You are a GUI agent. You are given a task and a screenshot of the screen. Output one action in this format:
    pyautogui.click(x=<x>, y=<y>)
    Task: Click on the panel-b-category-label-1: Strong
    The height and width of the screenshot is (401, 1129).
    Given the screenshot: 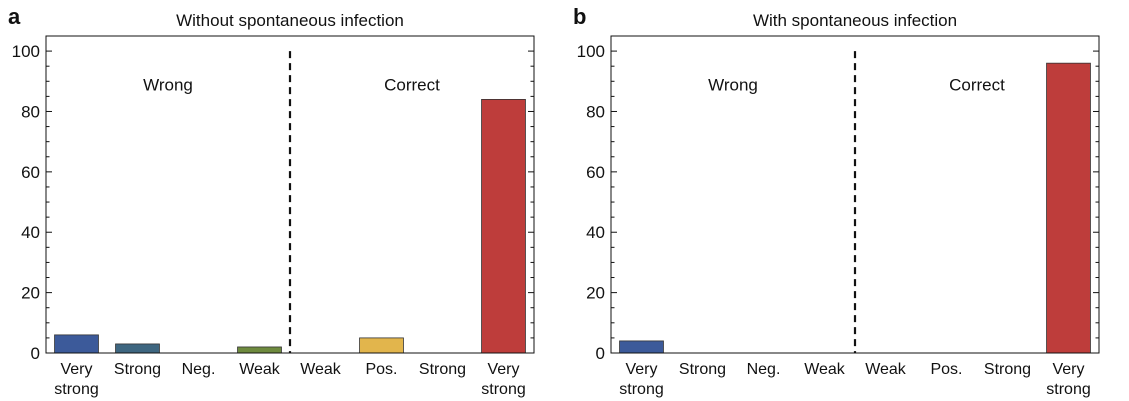 What is the action you would take?
    pyautogui.click(x=702, y=369)
    